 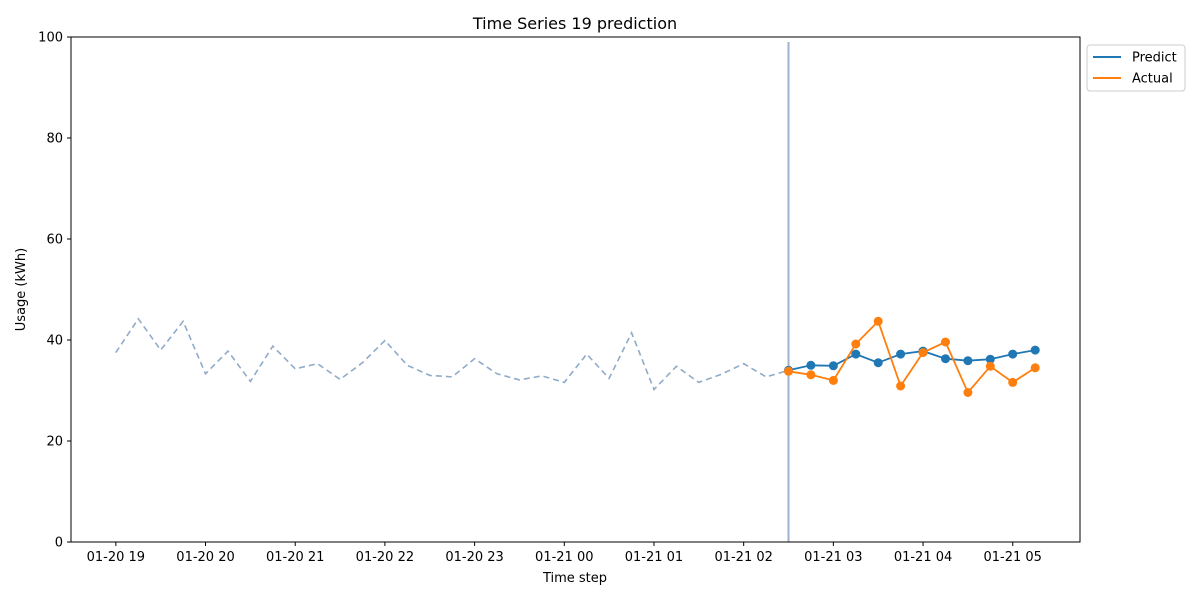 What do you see at coordinates (474, 557) in the screenshot?
I see `x-tick-label: 01-20 23` at bounding box center [474, 557].